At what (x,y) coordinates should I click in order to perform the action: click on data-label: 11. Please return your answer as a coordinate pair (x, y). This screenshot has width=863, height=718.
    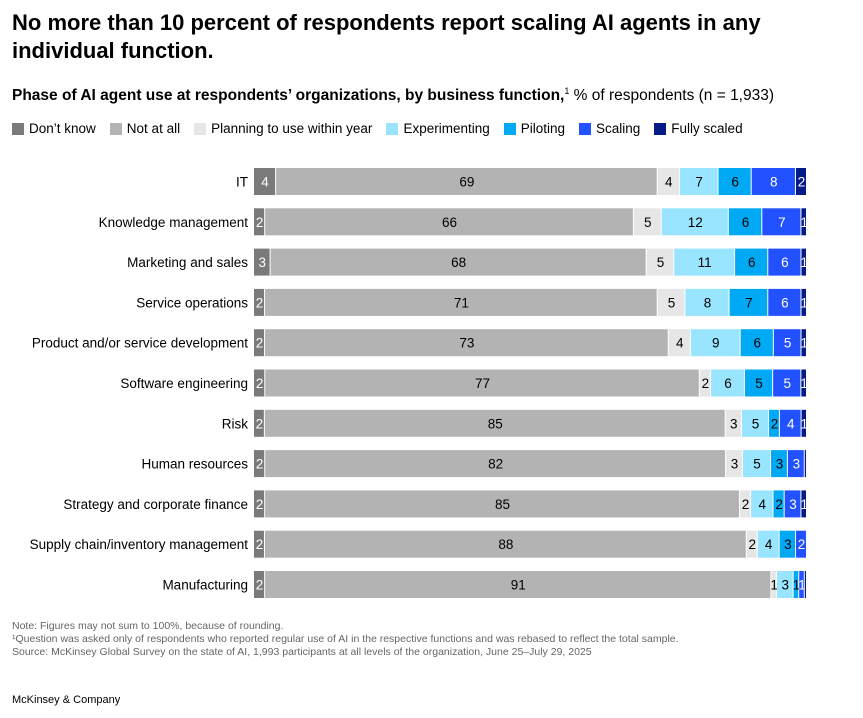
    Looking at the image, I should click on (705, 262).